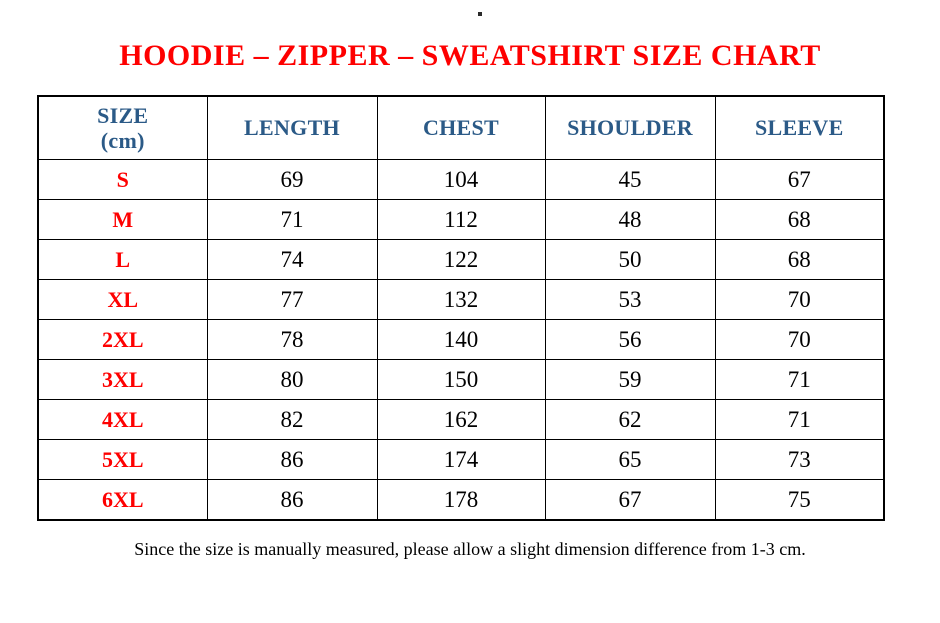 Image resolution: width=940 pixels, height=623 pixels. What do you see at coordinates (630, 127) in the screenshot?
I see `column-header-shoulder: SHOULDER` at bounding box center [630, 127].